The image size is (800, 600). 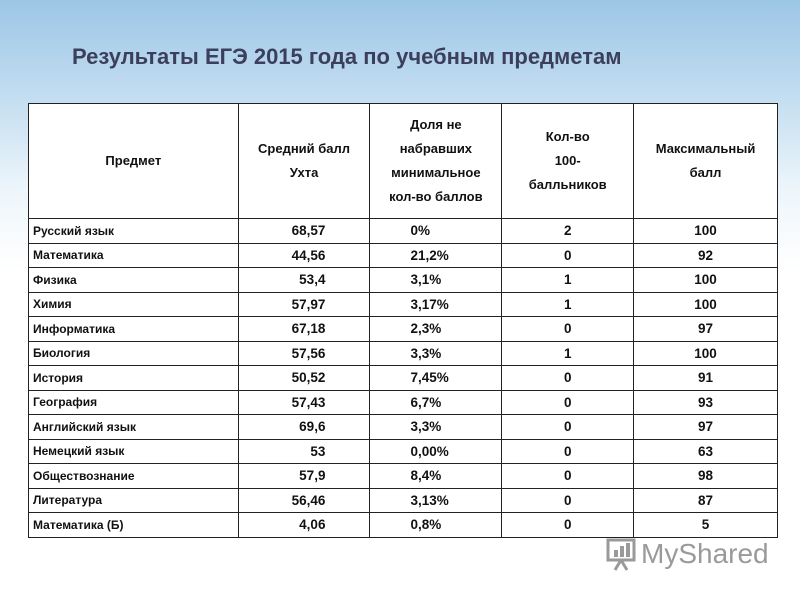 I want to click on table-row: Математика 44,56 21,2% 0 92, so click(x=403, y=255).